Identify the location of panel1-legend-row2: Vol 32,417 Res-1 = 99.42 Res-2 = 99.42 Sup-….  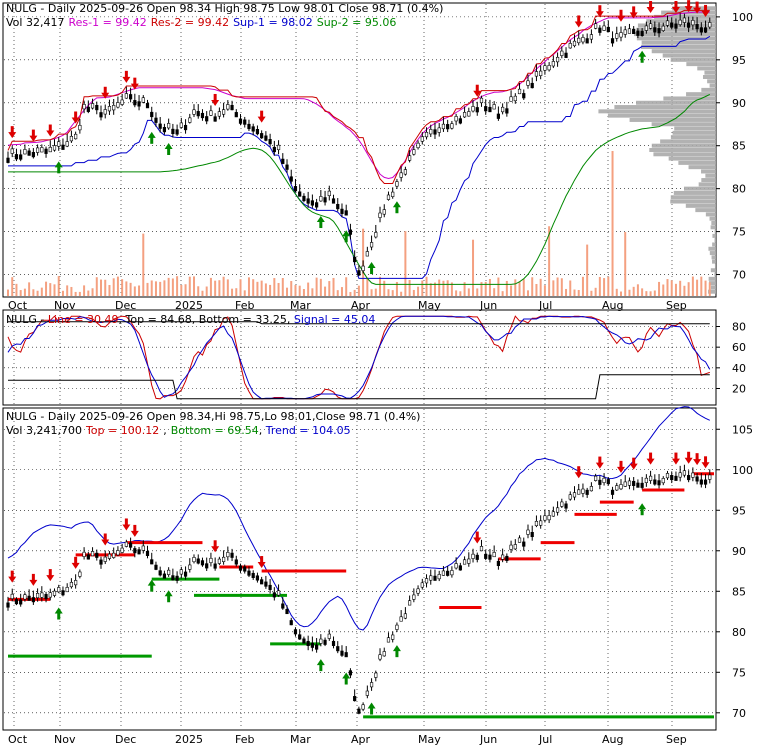
(201, 22).